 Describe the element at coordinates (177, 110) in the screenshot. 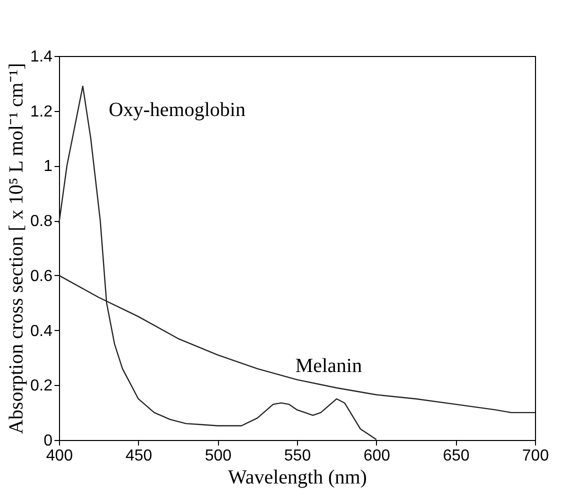

I see `series-label: Oxy-hemoglobin` at that location.